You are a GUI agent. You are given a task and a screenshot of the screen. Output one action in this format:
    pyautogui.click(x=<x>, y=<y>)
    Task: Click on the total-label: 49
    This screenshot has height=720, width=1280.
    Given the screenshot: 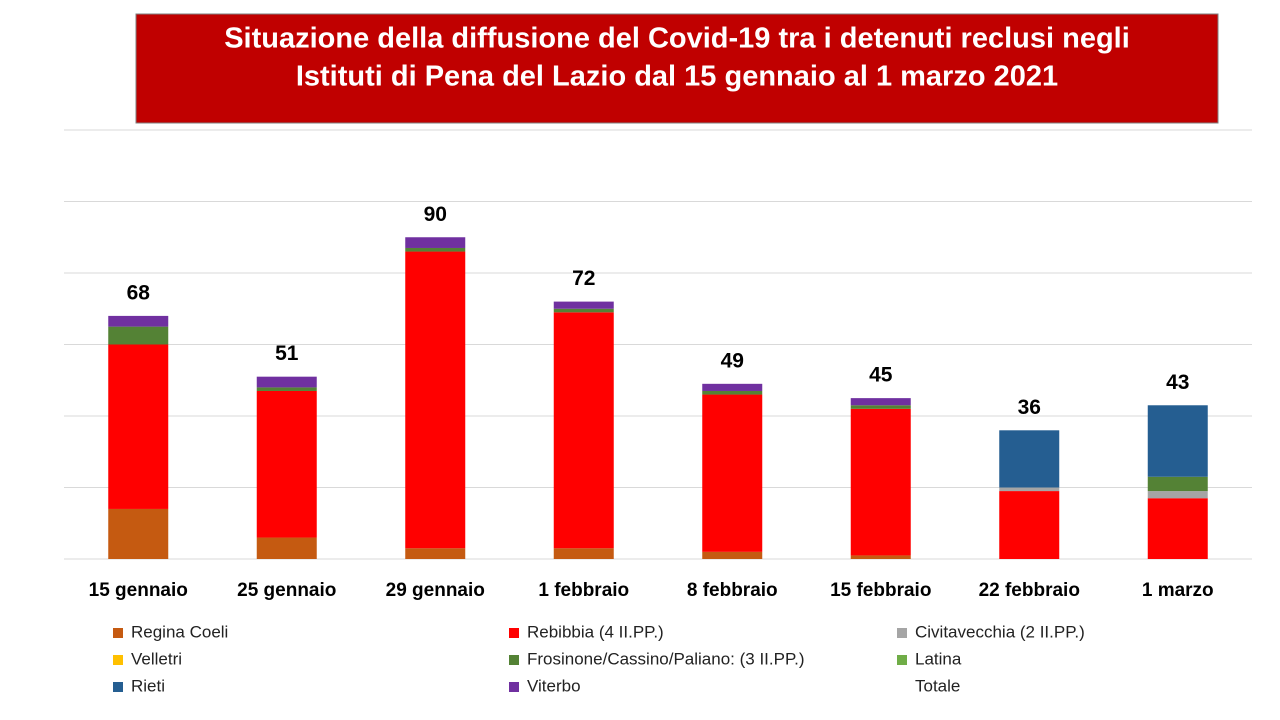 What is the action you would take?
    pyautogui.click(x=732, y=360)
    